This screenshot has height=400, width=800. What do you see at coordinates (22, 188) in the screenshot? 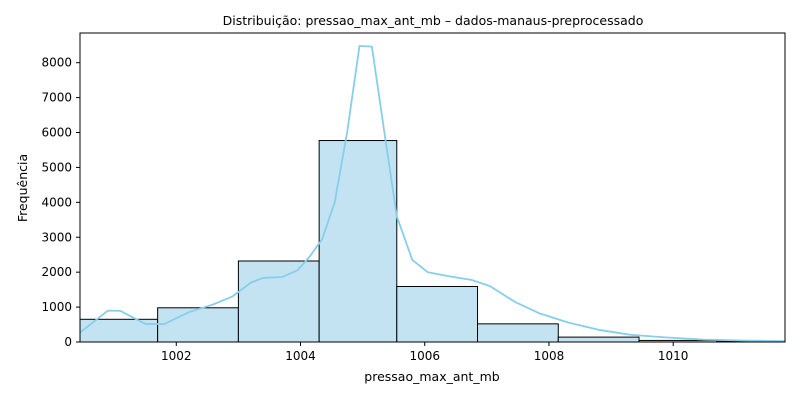
I see `y-axis-label: Frequência` at bounding box center [22, 188].